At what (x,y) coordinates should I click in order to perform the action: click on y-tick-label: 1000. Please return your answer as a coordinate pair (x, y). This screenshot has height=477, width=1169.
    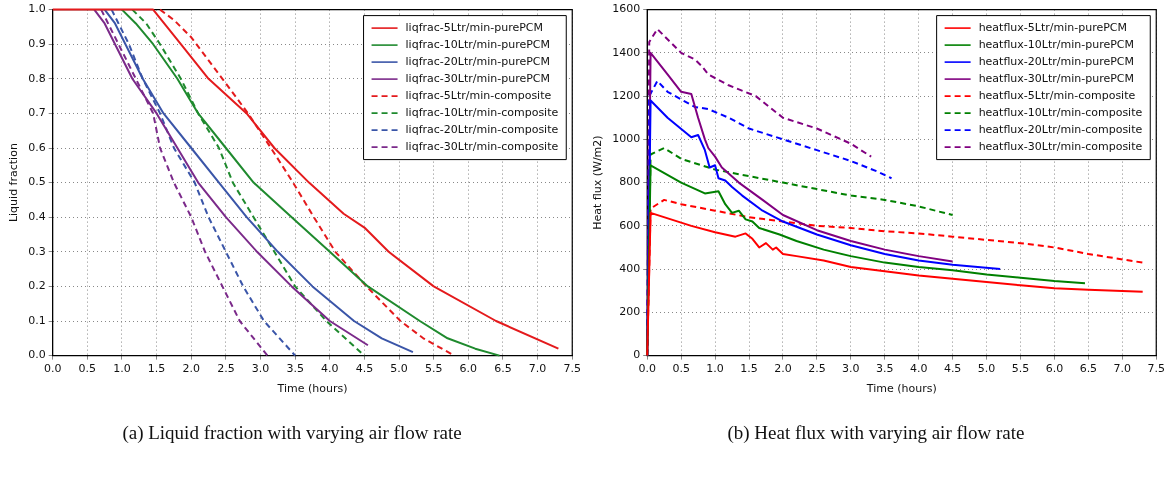
    Looking at the image, I should click on (626, 139).